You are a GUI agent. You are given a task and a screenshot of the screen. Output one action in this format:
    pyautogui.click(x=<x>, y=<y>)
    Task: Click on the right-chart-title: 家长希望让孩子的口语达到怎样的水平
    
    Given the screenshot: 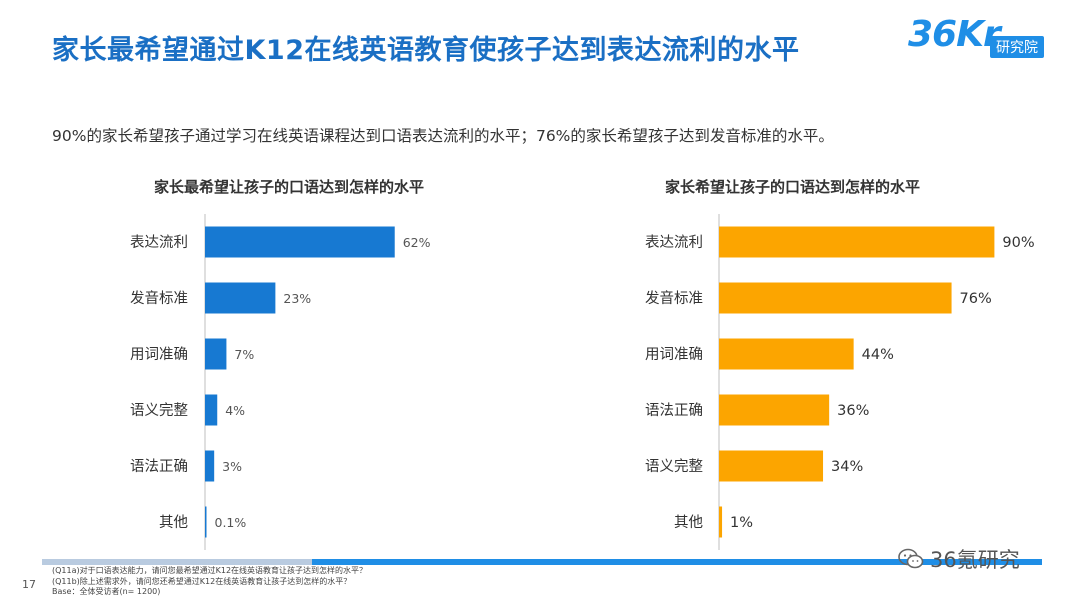 What is the action you would take?
    pyautogui.click(x=793, y=187)
    